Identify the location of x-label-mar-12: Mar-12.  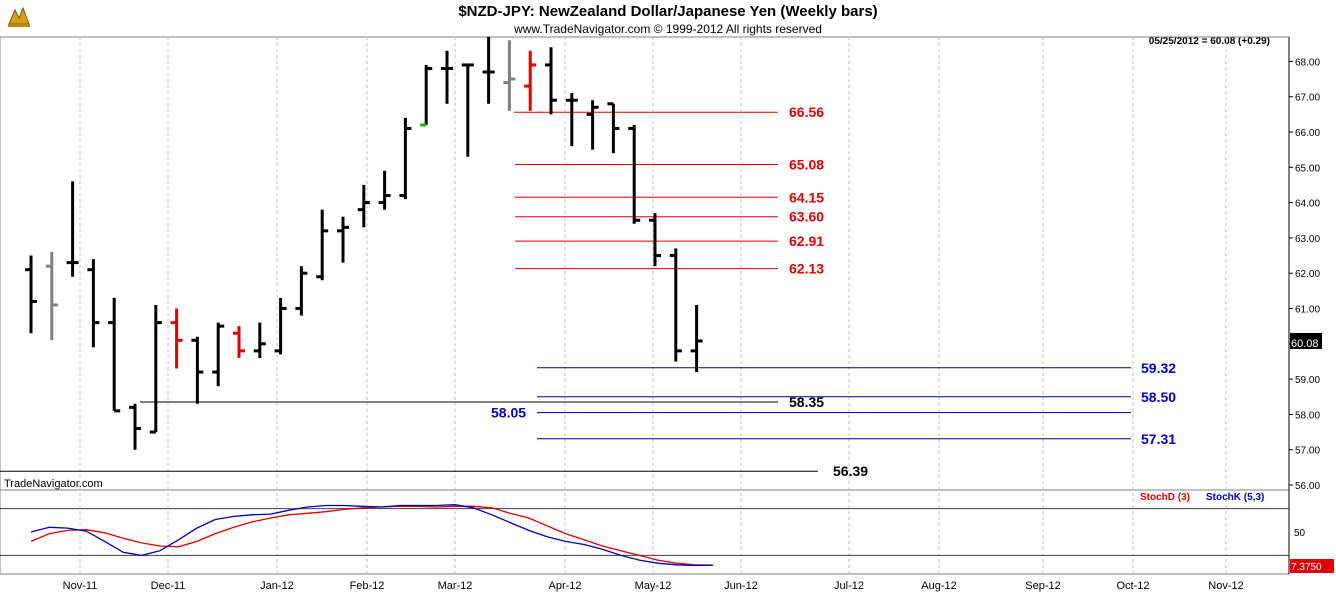
(455, 586).